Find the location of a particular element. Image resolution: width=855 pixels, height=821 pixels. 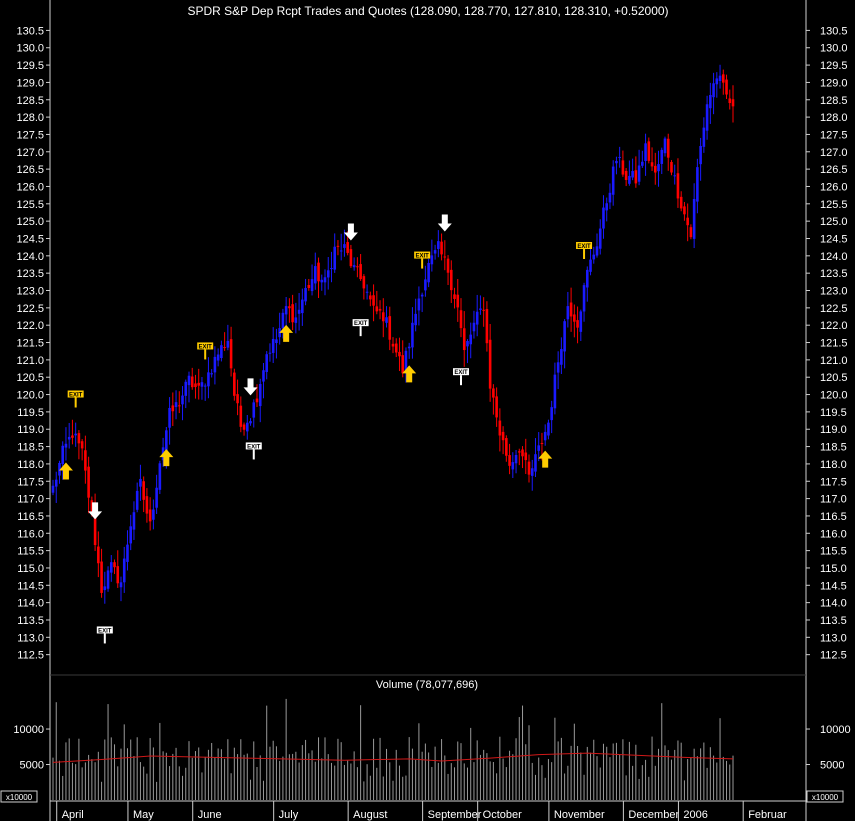

price-tick-label: 130.5 is located at coordinates (30, 31).